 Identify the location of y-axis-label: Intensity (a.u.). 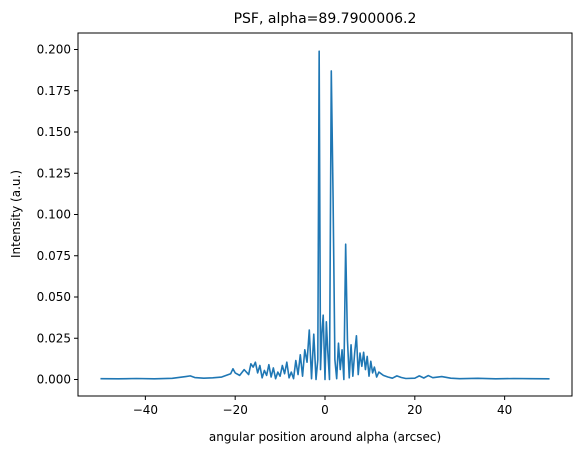
(16, 214).